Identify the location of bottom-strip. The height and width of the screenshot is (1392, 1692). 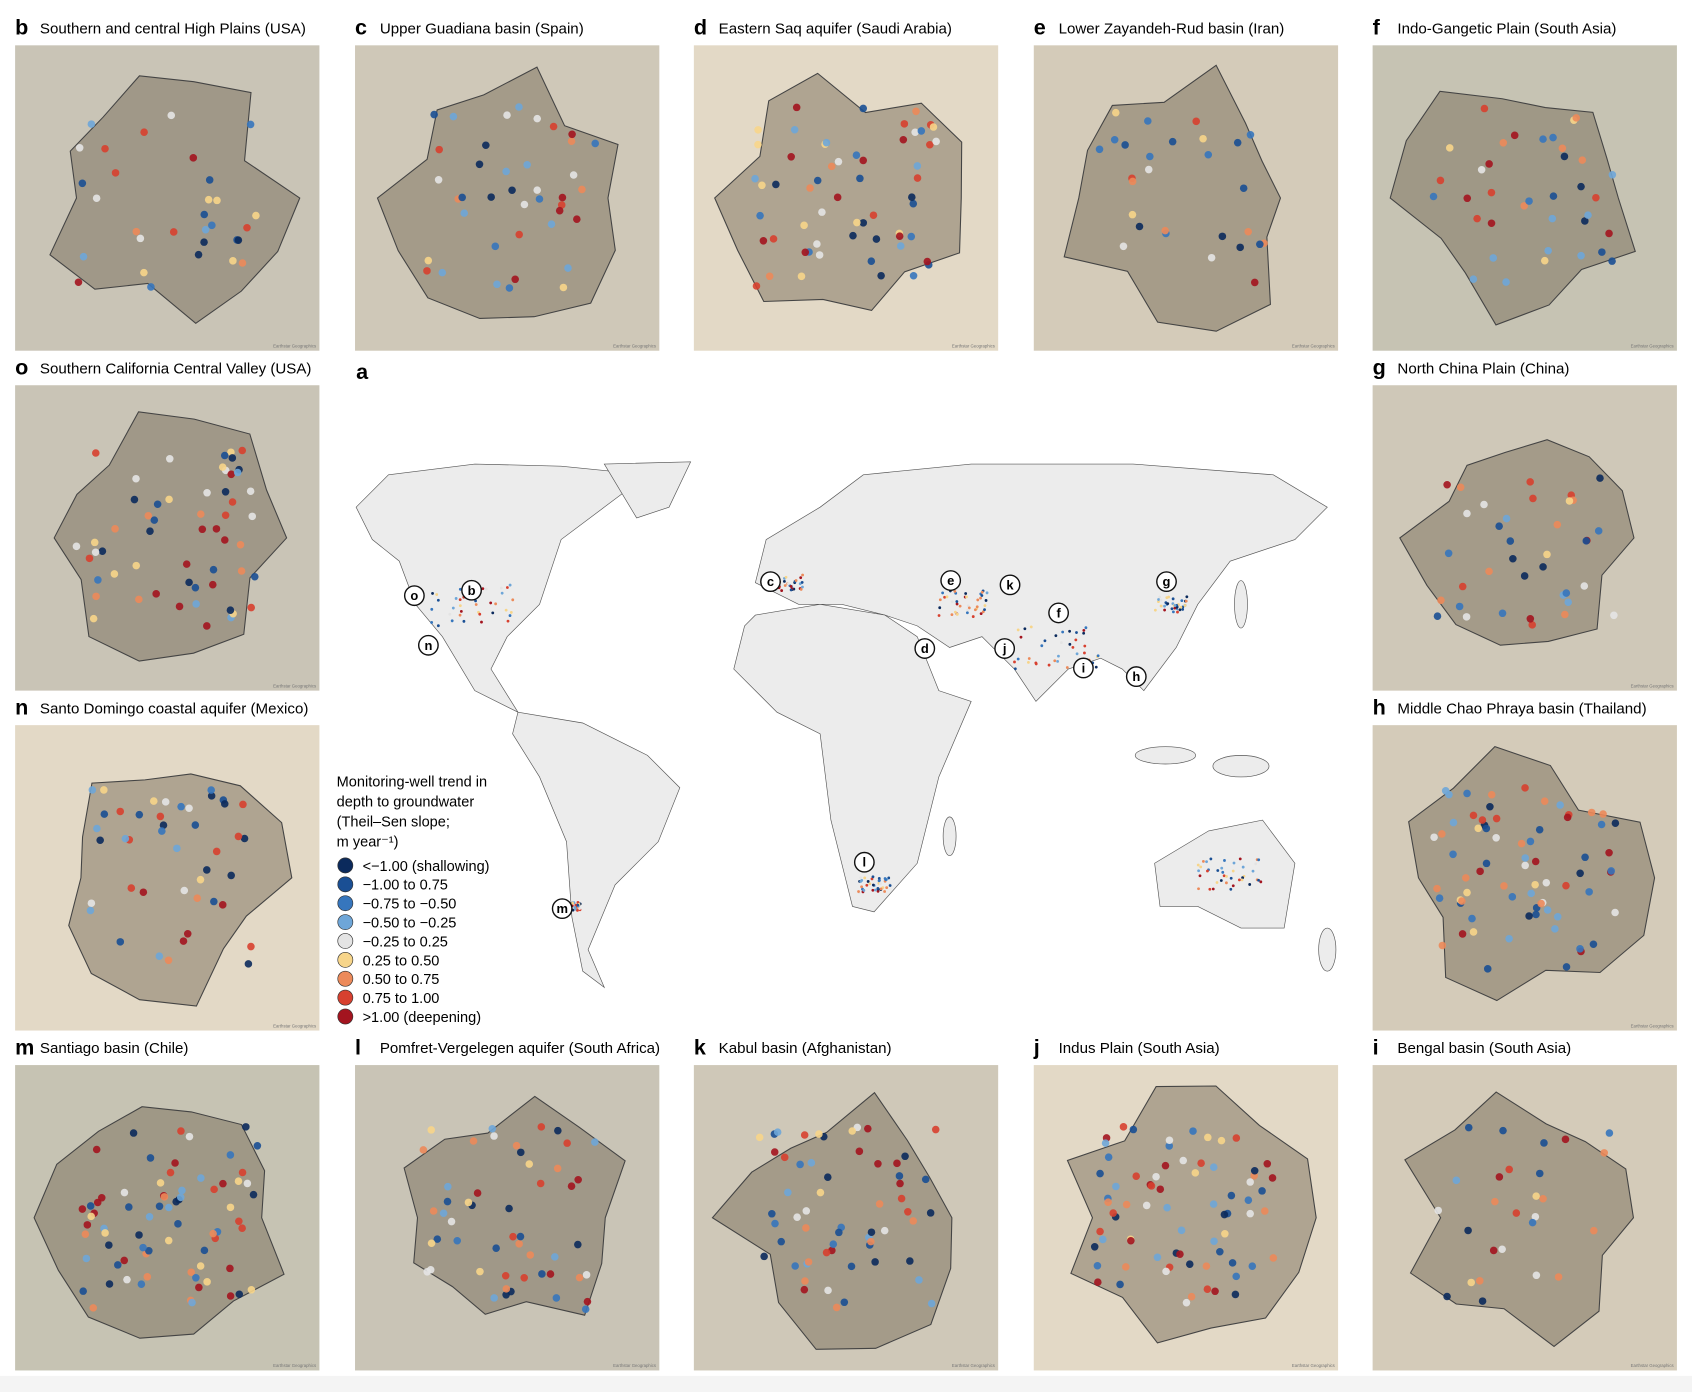
(846, 1383).